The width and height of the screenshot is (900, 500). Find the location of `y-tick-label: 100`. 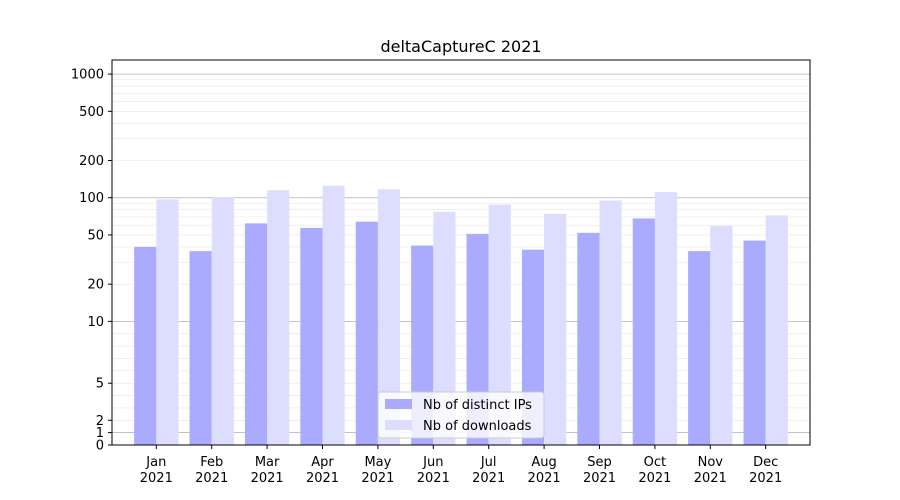

y-tick-label: 100 is located at coordinates (91, 198).